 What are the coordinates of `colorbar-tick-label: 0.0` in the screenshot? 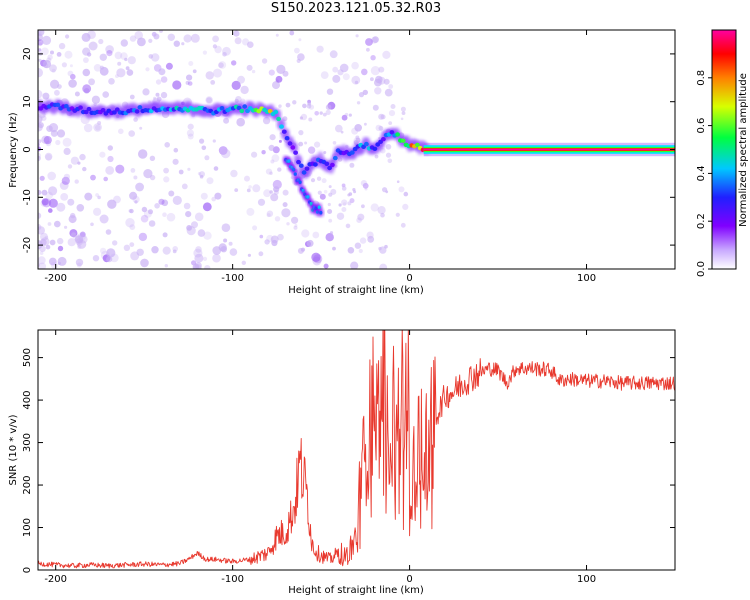 It's located at (701, 269).